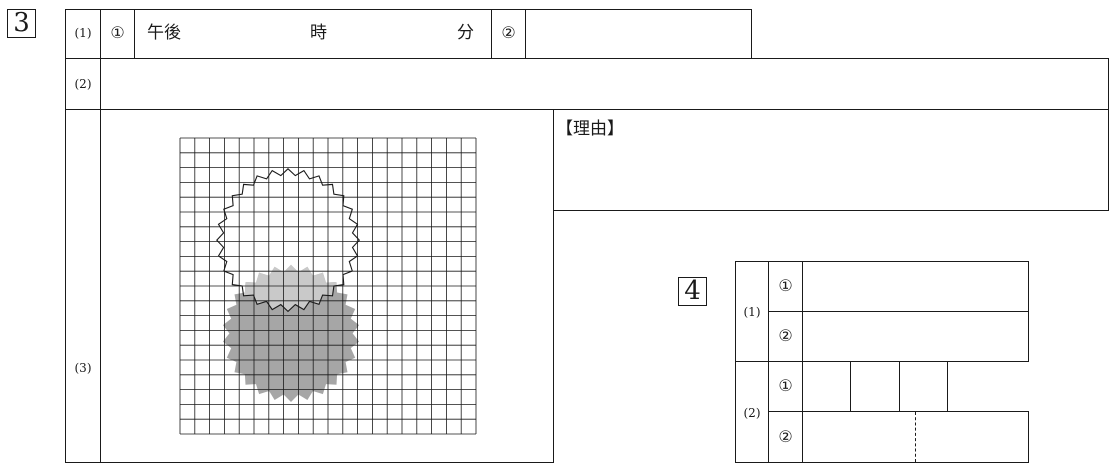  I want to click on question-3-number-text: 3, so click(21, 23).